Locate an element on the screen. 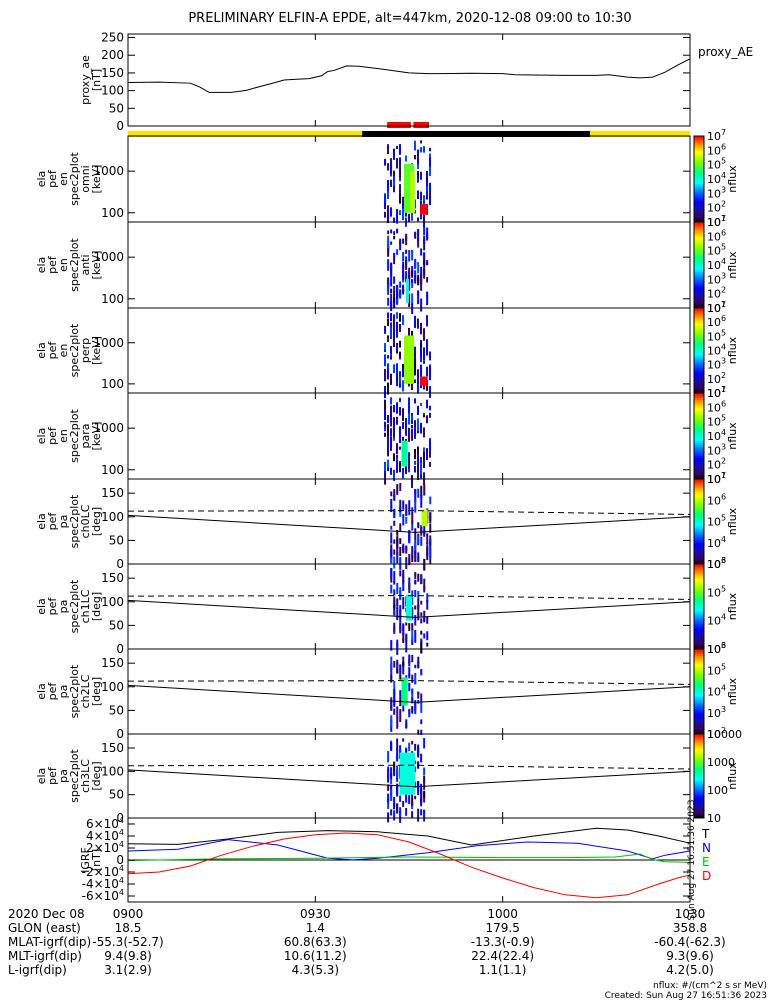  y-axis-label: en is located at coordinates (63, 351).